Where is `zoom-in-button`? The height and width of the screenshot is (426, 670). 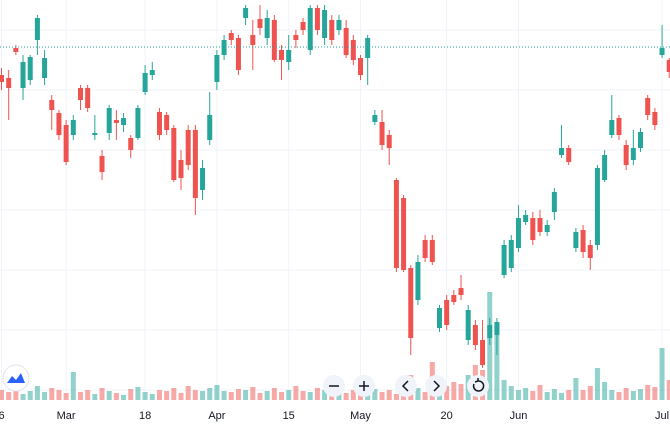 zoom-in-button is located at coordinates (364, 386).